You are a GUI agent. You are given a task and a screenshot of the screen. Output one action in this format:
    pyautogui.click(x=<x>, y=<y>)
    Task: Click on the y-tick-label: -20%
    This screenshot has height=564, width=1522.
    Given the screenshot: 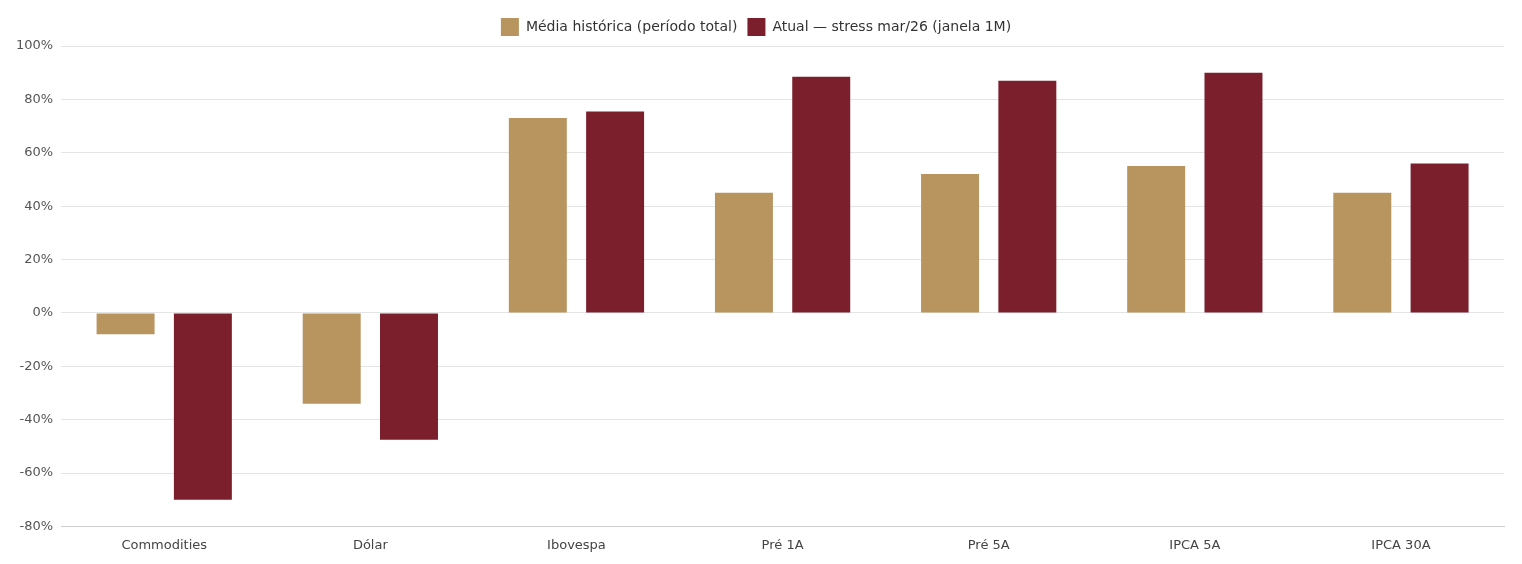 What is the action you would take?
    pyautogui.click(x=36, y=365)
    